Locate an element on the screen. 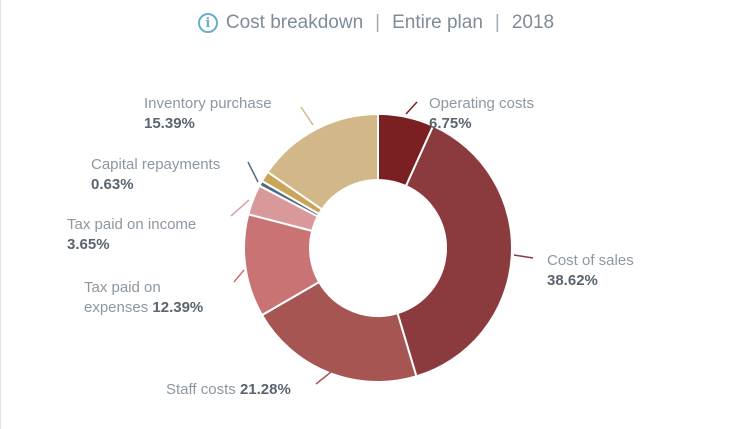  label-percent: 0.63% is located at coordinates (112, 184).